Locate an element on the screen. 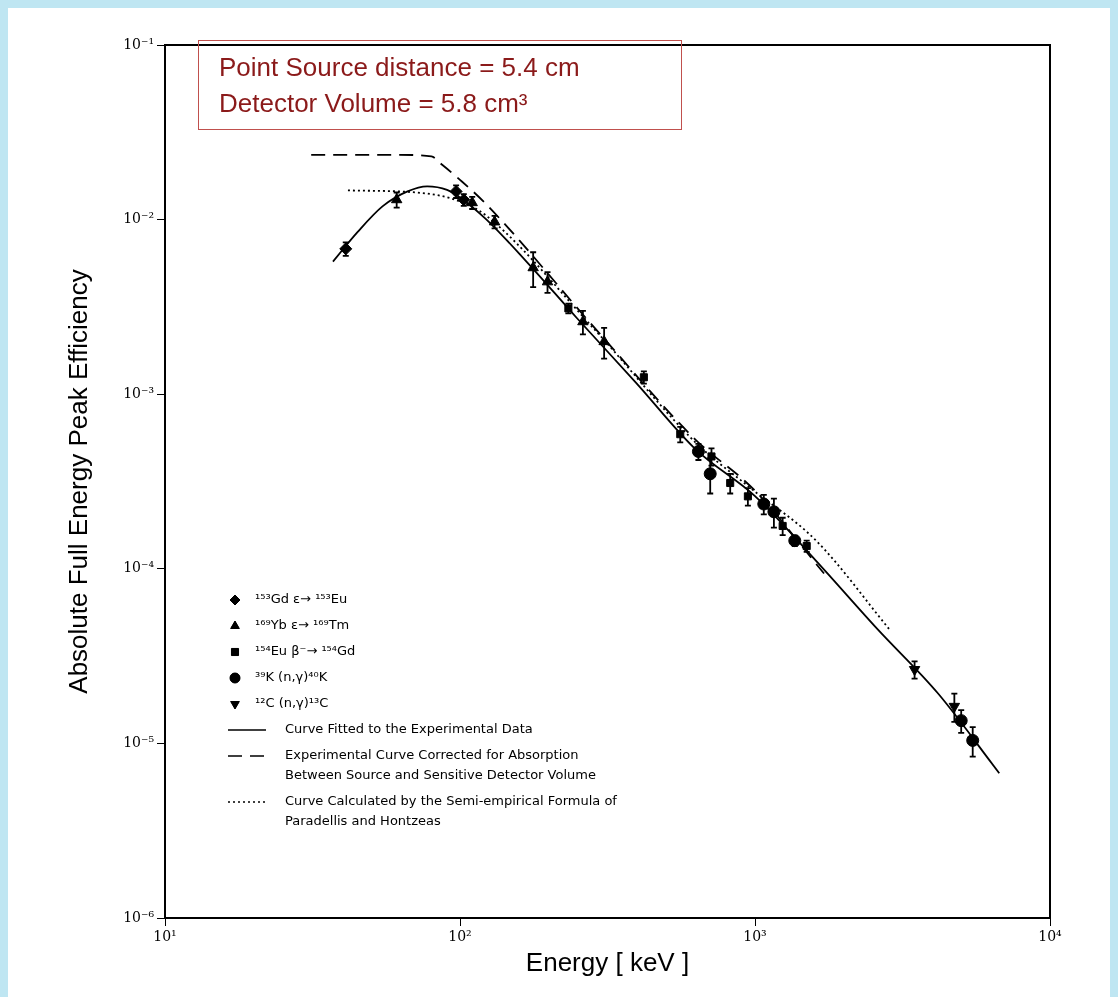 The height and width of the screenshot is (997, 1118). y-axis-title: Absolute Full Energy Peak Efficiency is located at coordinates (77, 481).